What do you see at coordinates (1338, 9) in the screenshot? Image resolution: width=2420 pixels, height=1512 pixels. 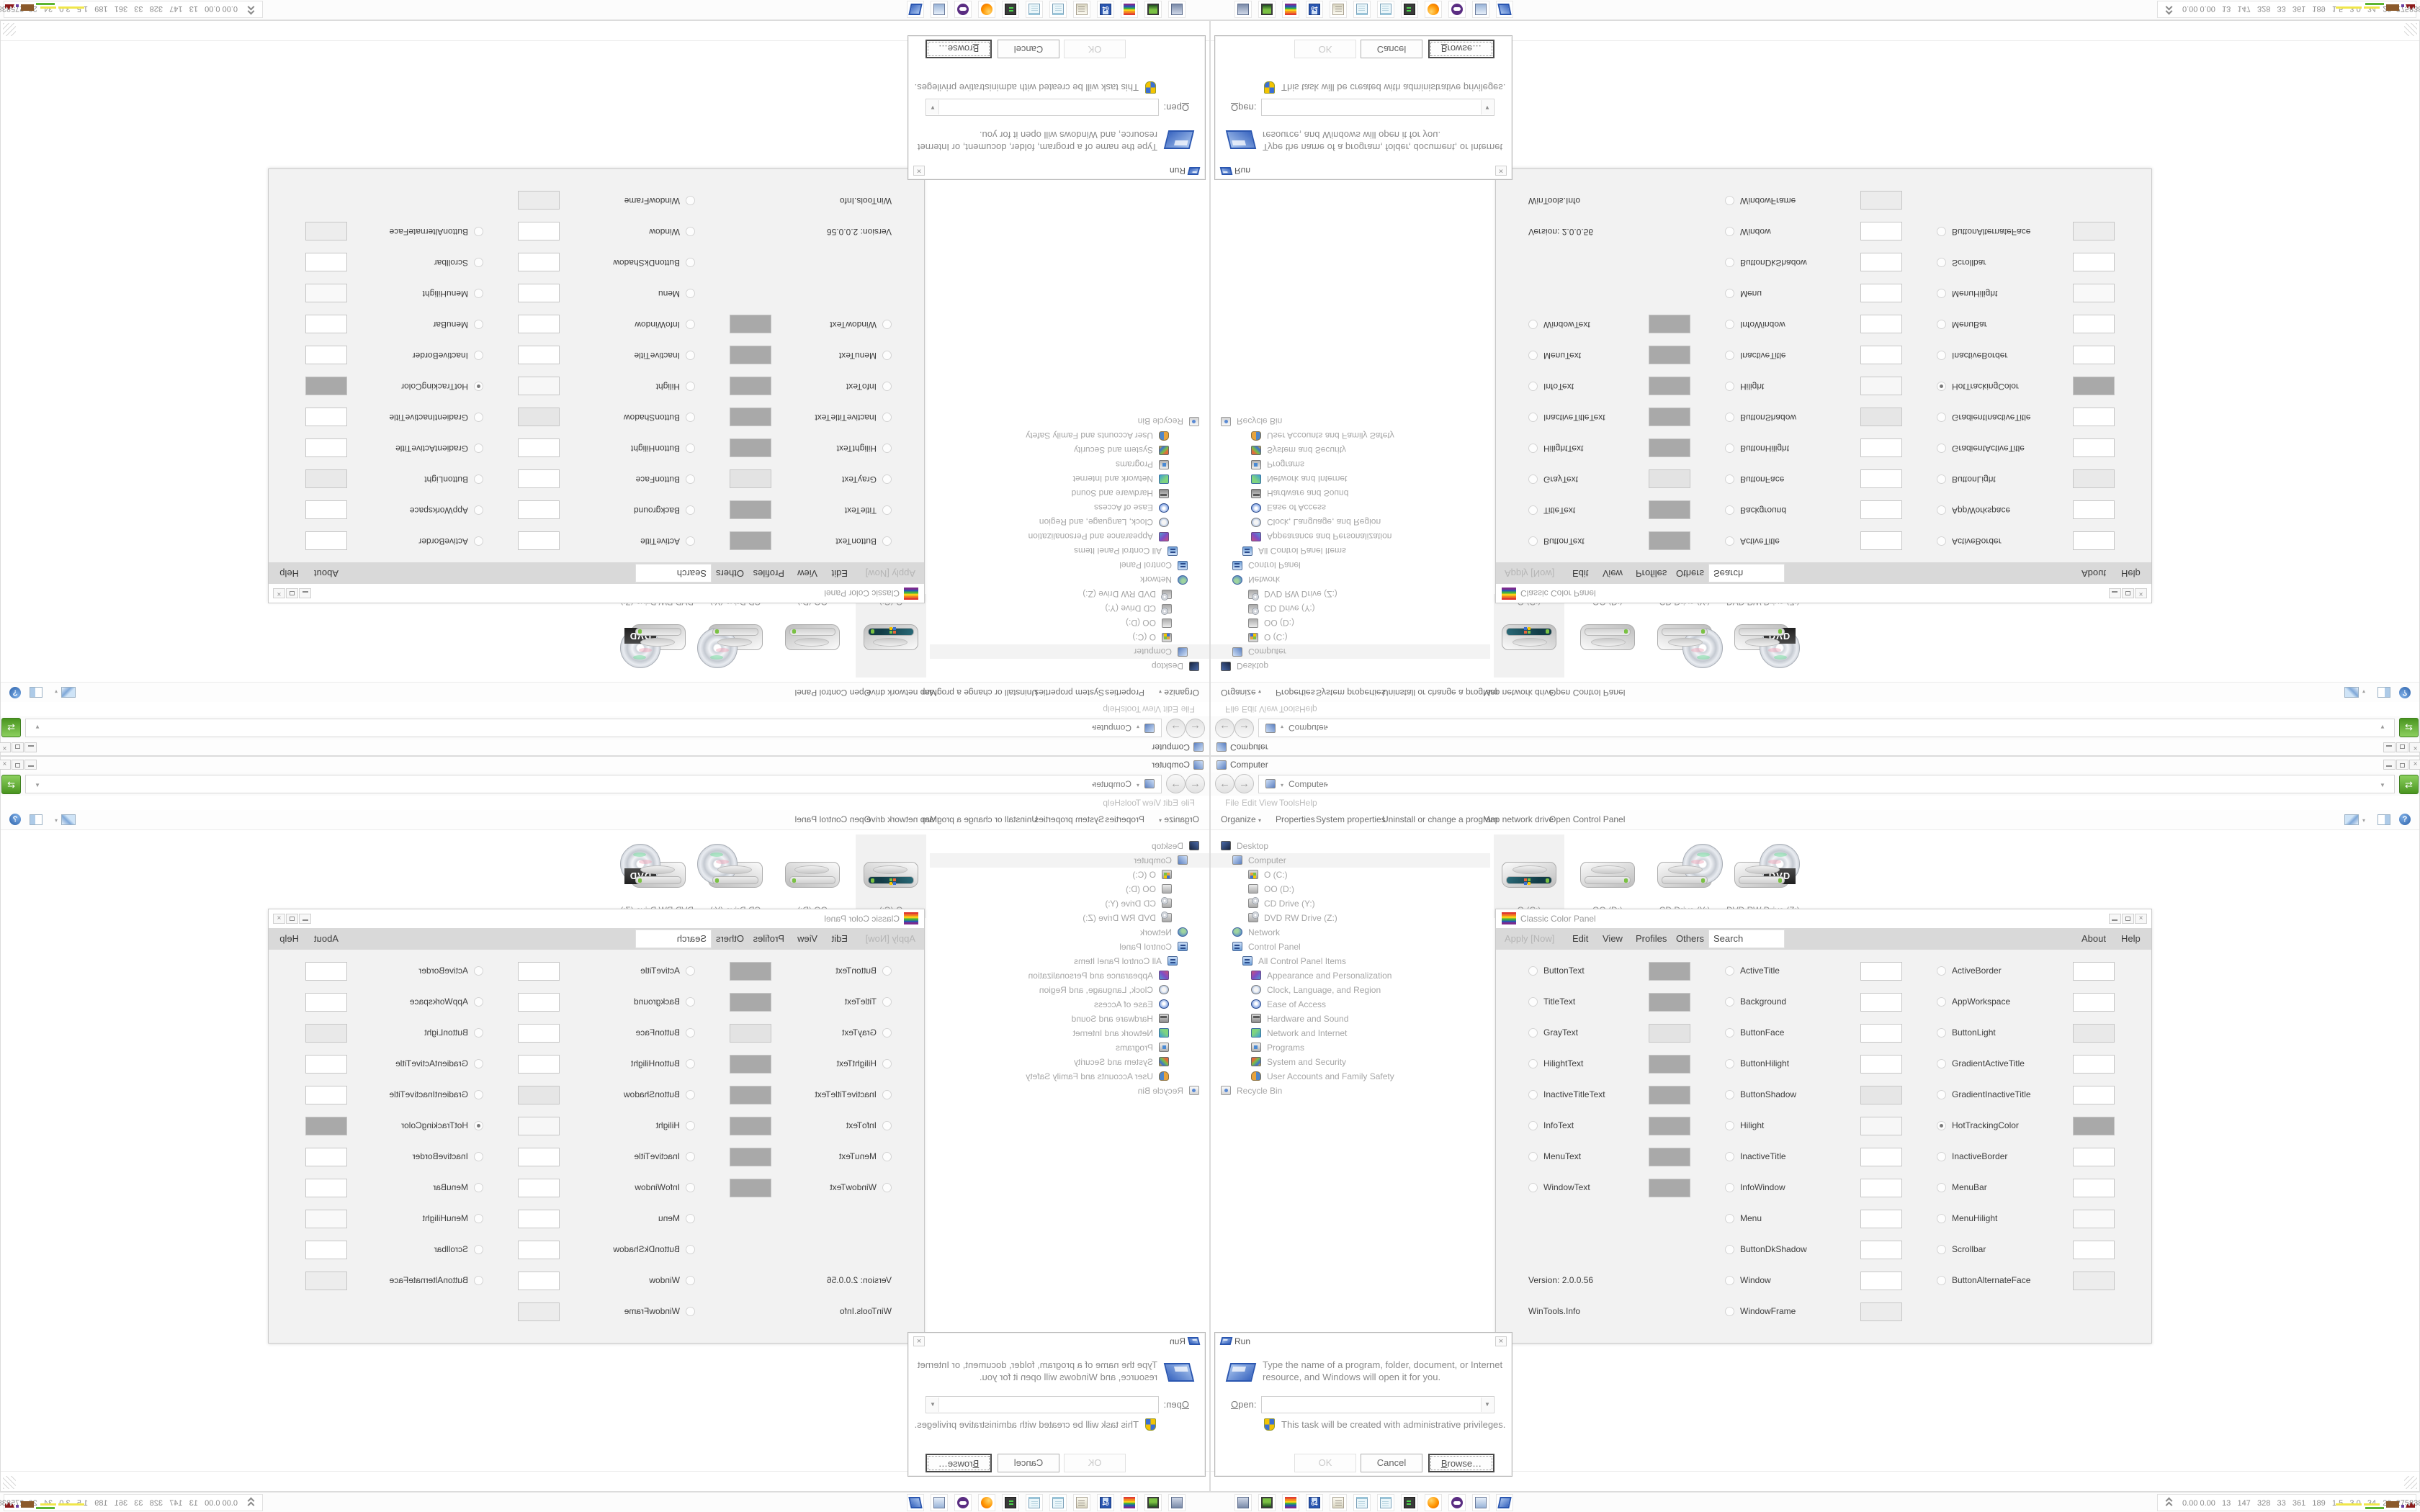 I see `taskbar-script-icon` at bounding box center [1338, 9].